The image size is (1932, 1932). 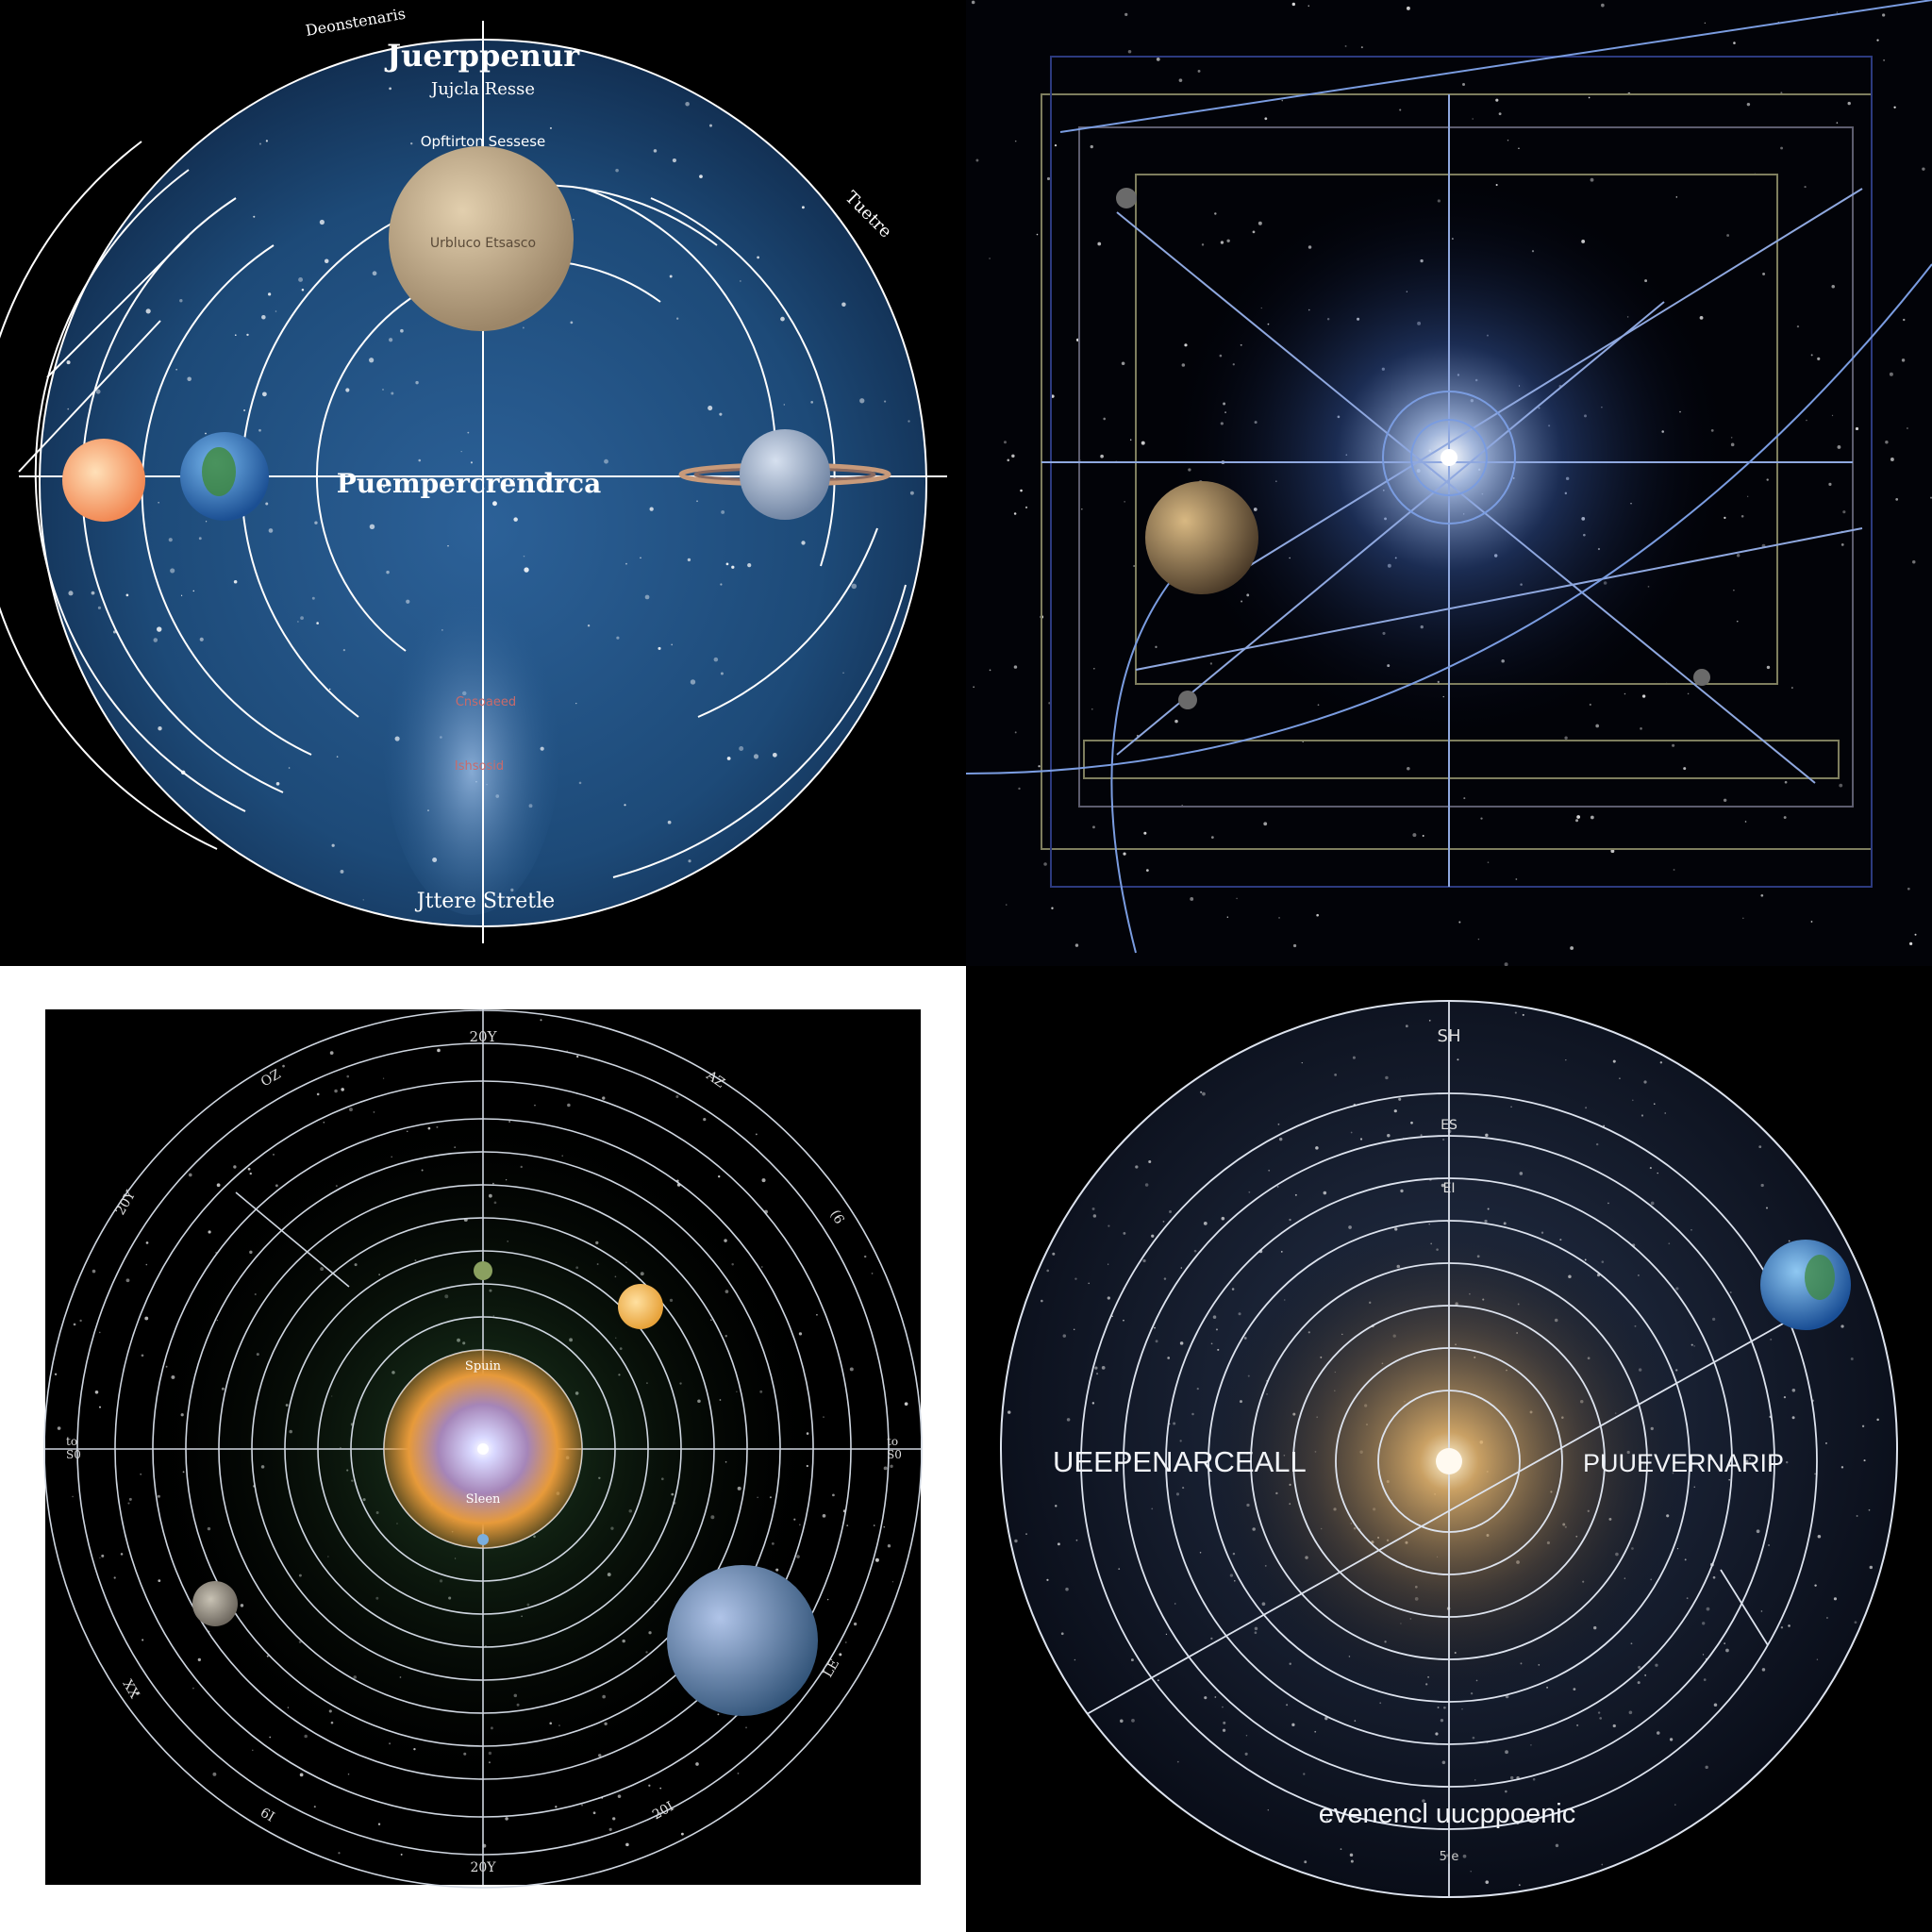 What do you see at coordinates (1447, 1814) in the screenshot?
I see `bottom-label-4: evenencl uucppoenic` at bounding box center [1447, 1814].